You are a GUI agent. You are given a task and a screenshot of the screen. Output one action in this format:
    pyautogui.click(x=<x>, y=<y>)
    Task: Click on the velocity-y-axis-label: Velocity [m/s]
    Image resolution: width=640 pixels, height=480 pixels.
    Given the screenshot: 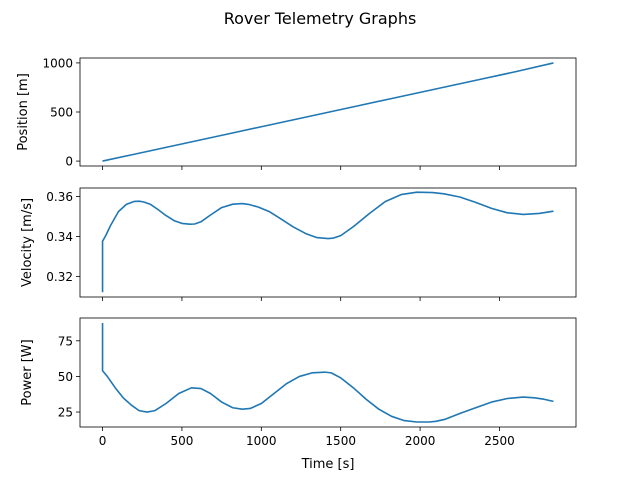 What is the action you would take?
    pyautogui.click(x=27, y=242)
    